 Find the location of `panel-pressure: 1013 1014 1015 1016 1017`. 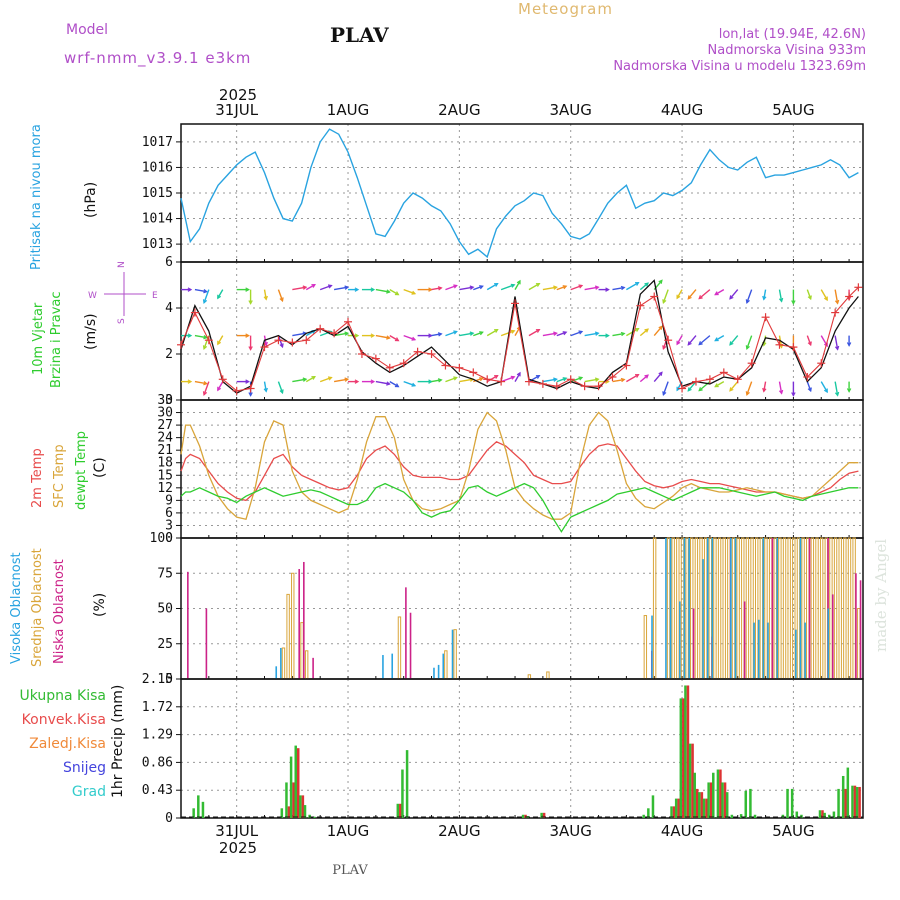

panel-pressure: 1013 1014 1015 1016 1017 is located at coordinates (503, 193).